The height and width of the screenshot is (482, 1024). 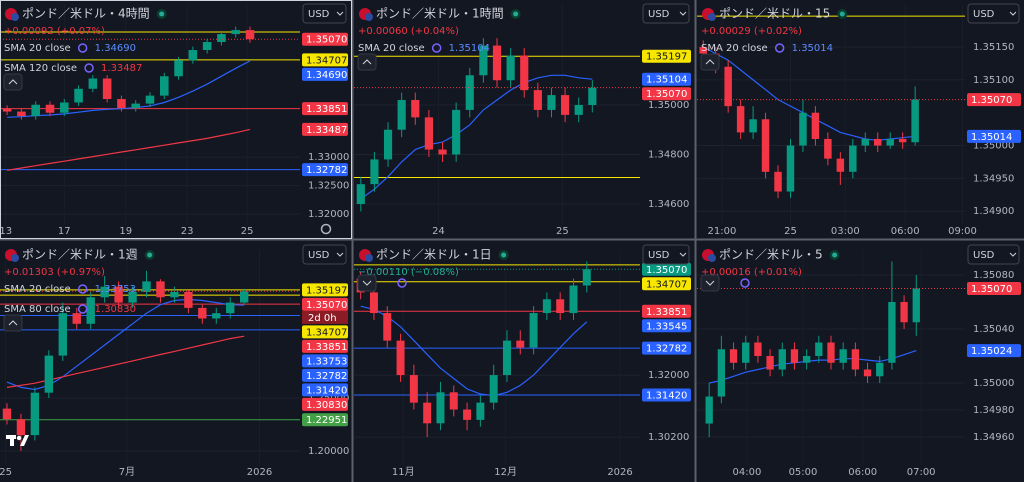 I want to click on price-tag-label: 1.35014, so click(x=991, y=137).